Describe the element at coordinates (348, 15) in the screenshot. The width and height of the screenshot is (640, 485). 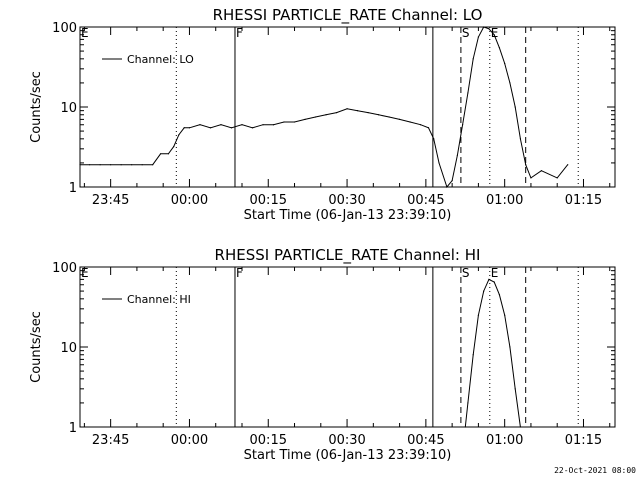
I see `chart-title: RHESSI PARTICLE_RATE Channel: LO` at that location.